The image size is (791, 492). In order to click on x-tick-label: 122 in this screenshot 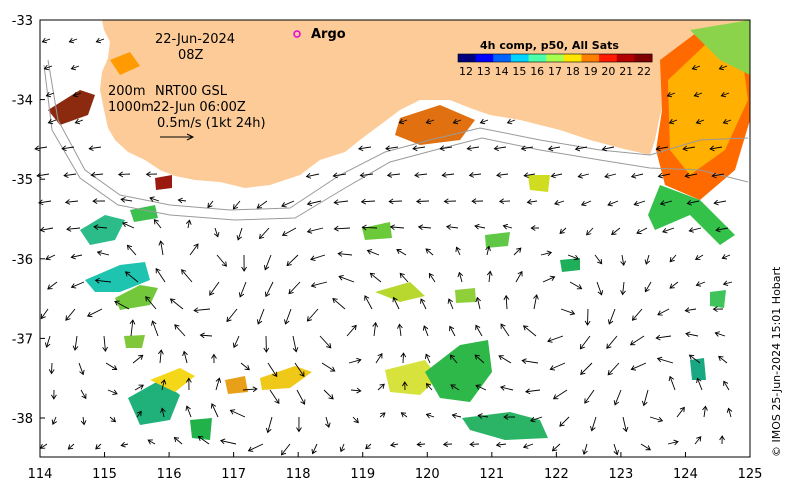, I will do `click(556, 474)`.